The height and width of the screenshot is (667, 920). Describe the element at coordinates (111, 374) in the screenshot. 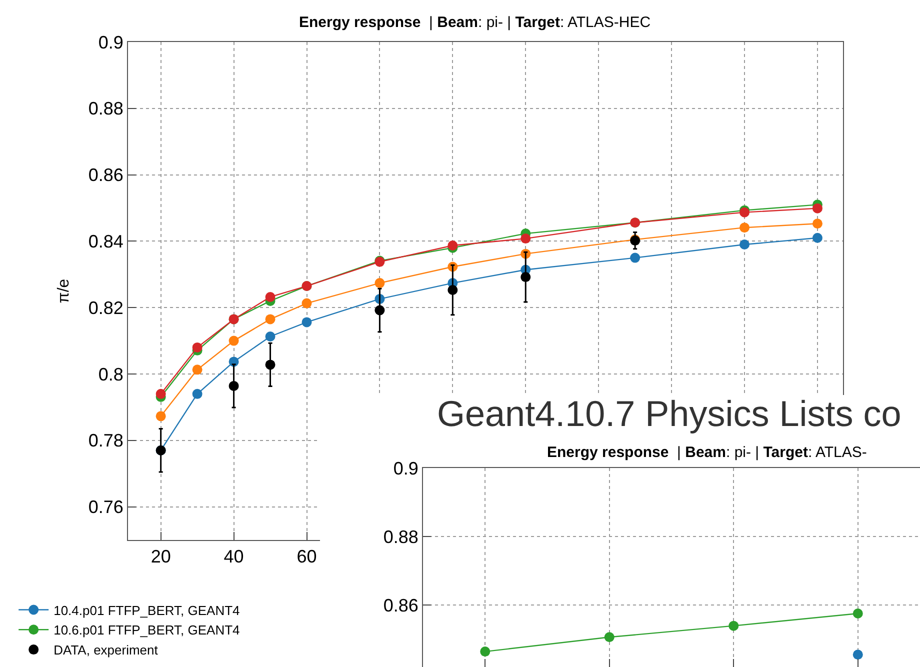

I see `y-tick-label: 0.8` at that location.